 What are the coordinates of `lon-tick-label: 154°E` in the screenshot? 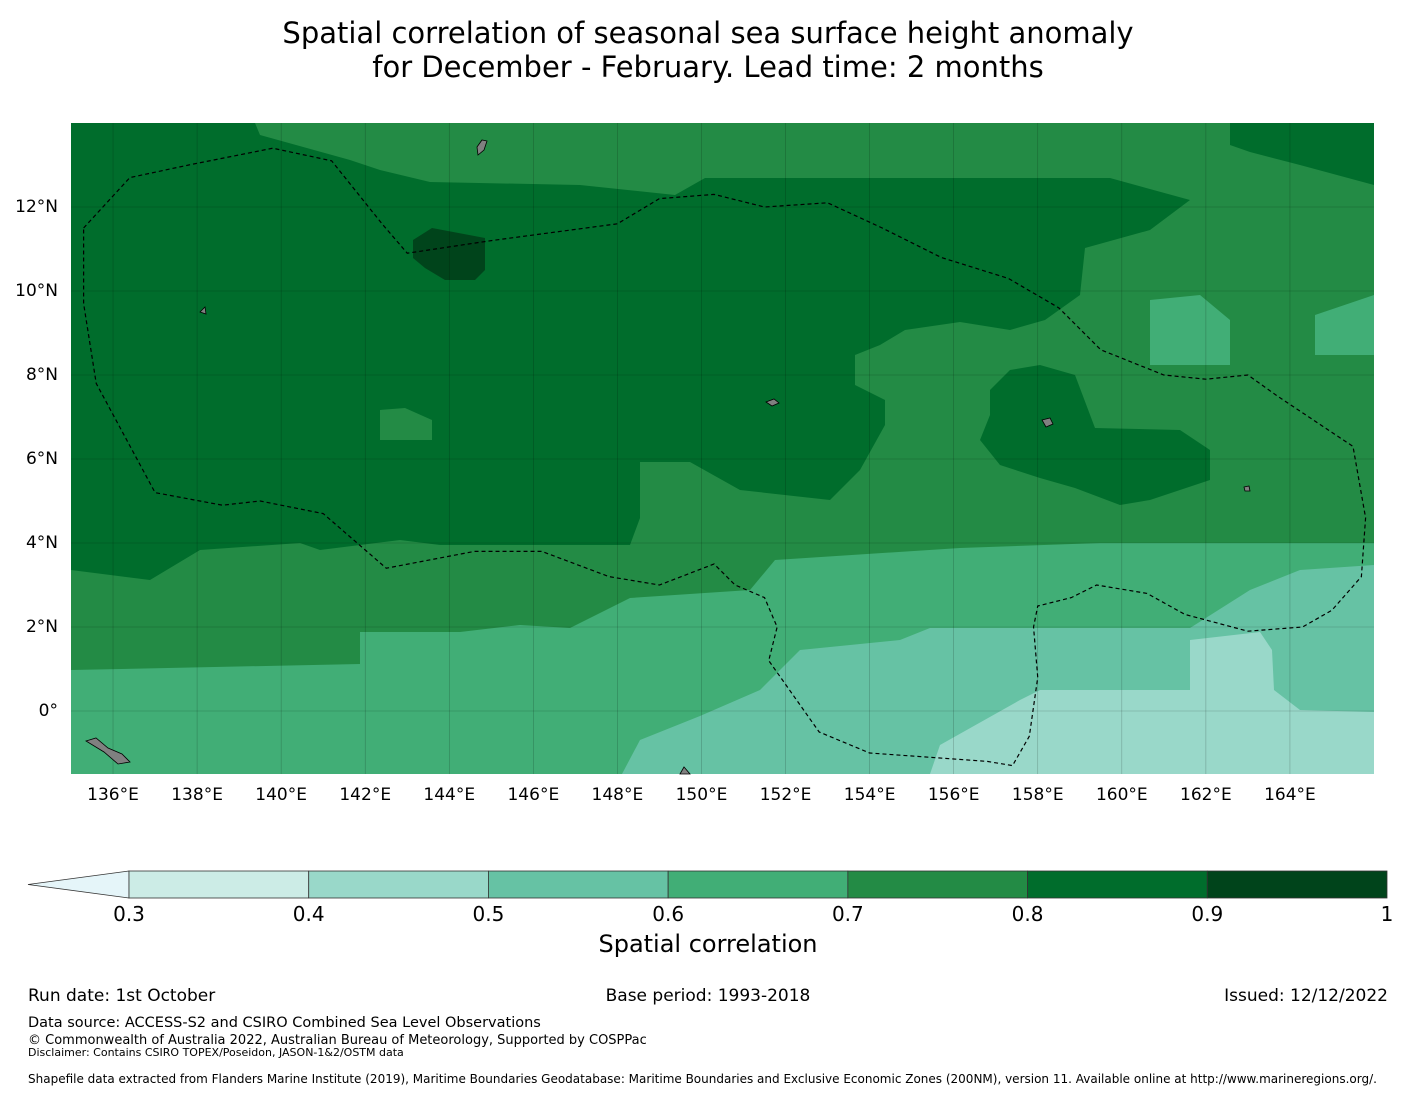 It's located at (869, 795).